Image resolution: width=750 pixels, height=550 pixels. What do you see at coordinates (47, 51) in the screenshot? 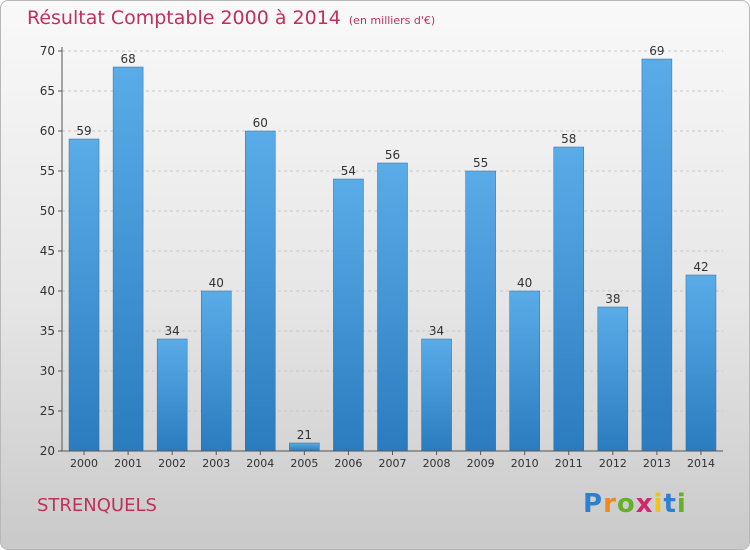
I see `y-tick-label: 70` at bounding box center [47, 51].